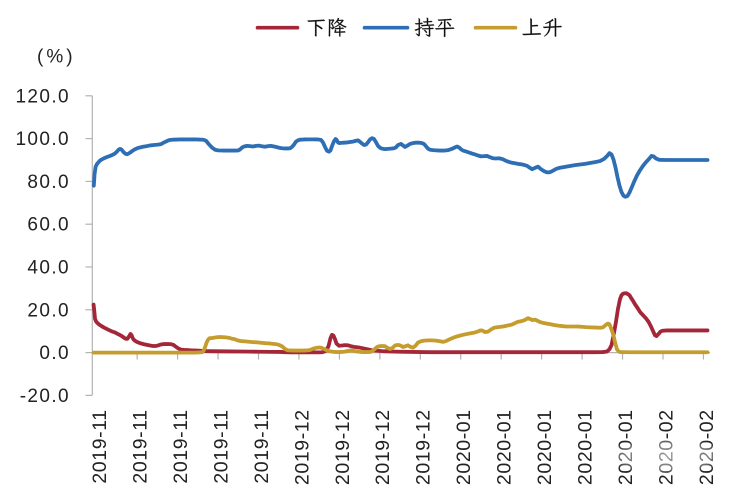 This screenshot has height=500, width=748. I want to click on svg-text: 60.0, so click(48, 225).